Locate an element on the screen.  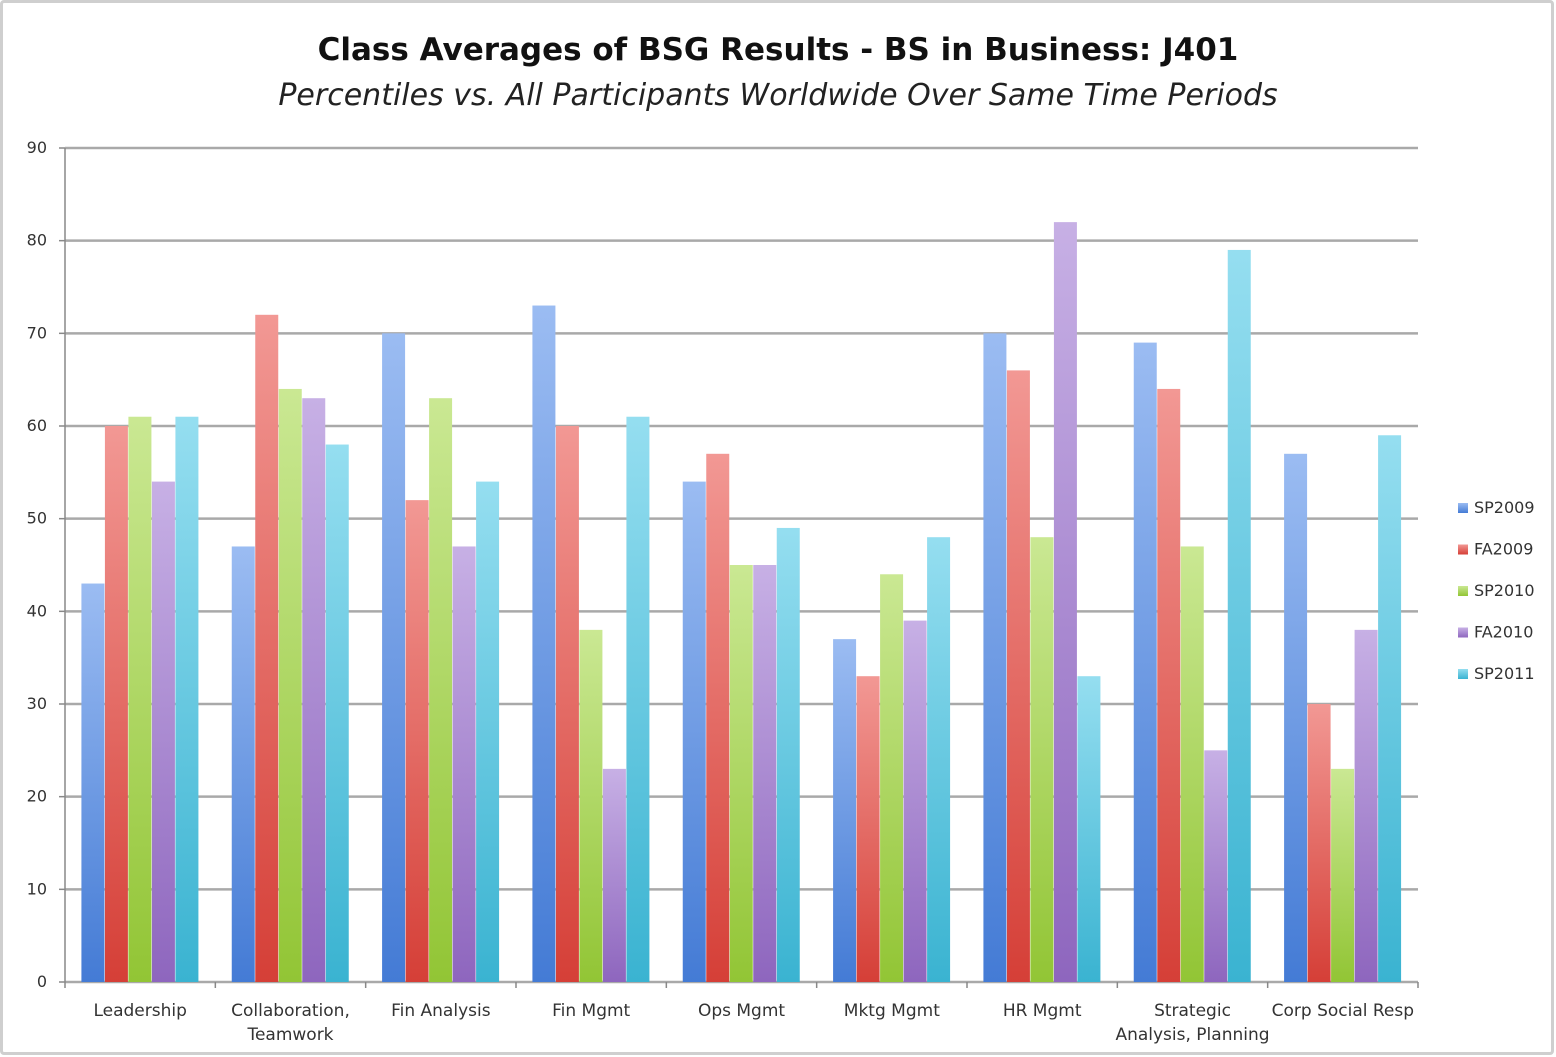
legend-swatch-fa2010 is located at coordinates (1463, 632).